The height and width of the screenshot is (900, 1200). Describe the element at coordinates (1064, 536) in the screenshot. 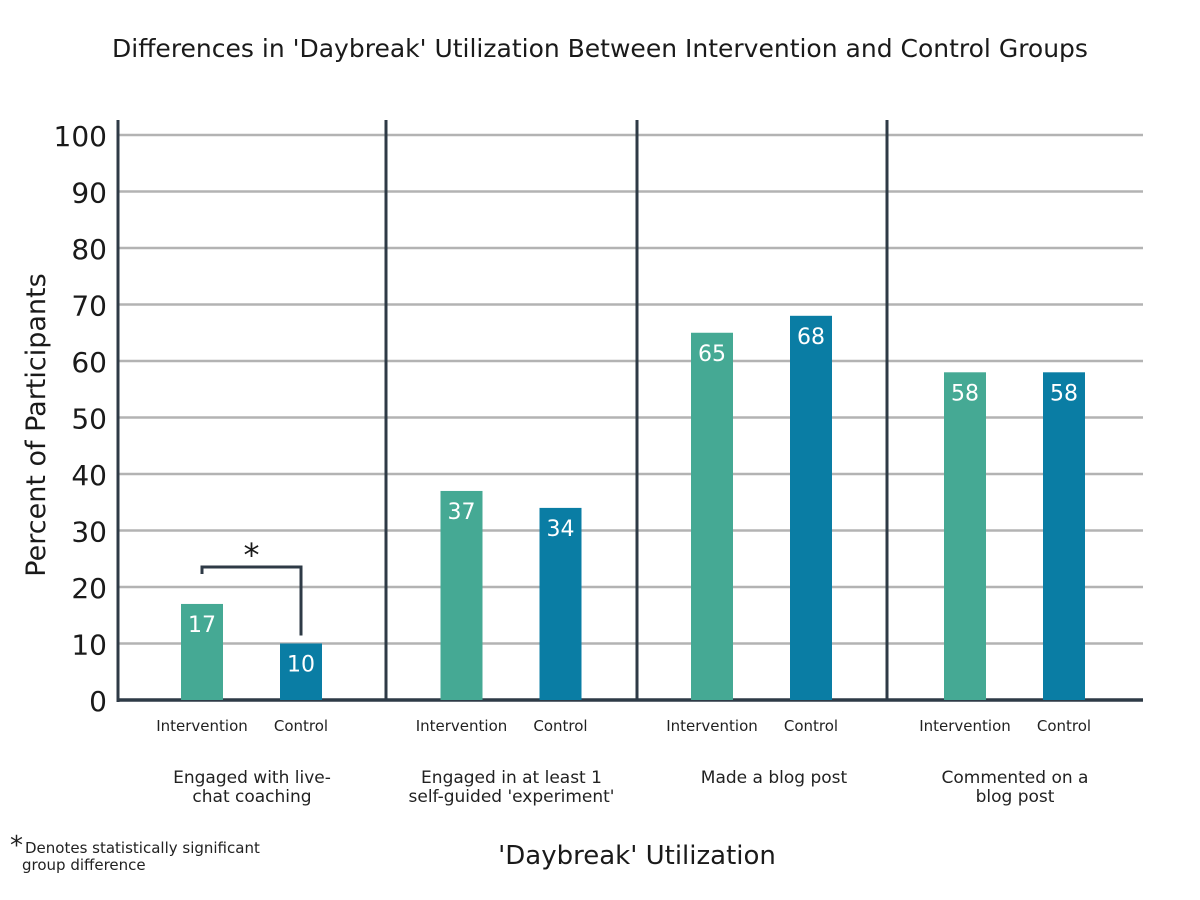

I see `bar-group4-control` at that location.